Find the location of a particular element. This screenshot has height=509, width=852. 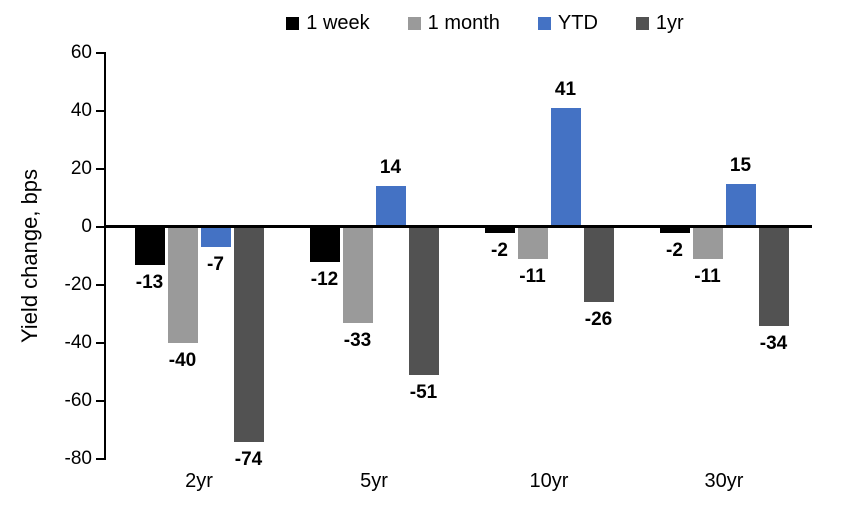

y-tick-label: 60 is located at coordinates (81, 52).